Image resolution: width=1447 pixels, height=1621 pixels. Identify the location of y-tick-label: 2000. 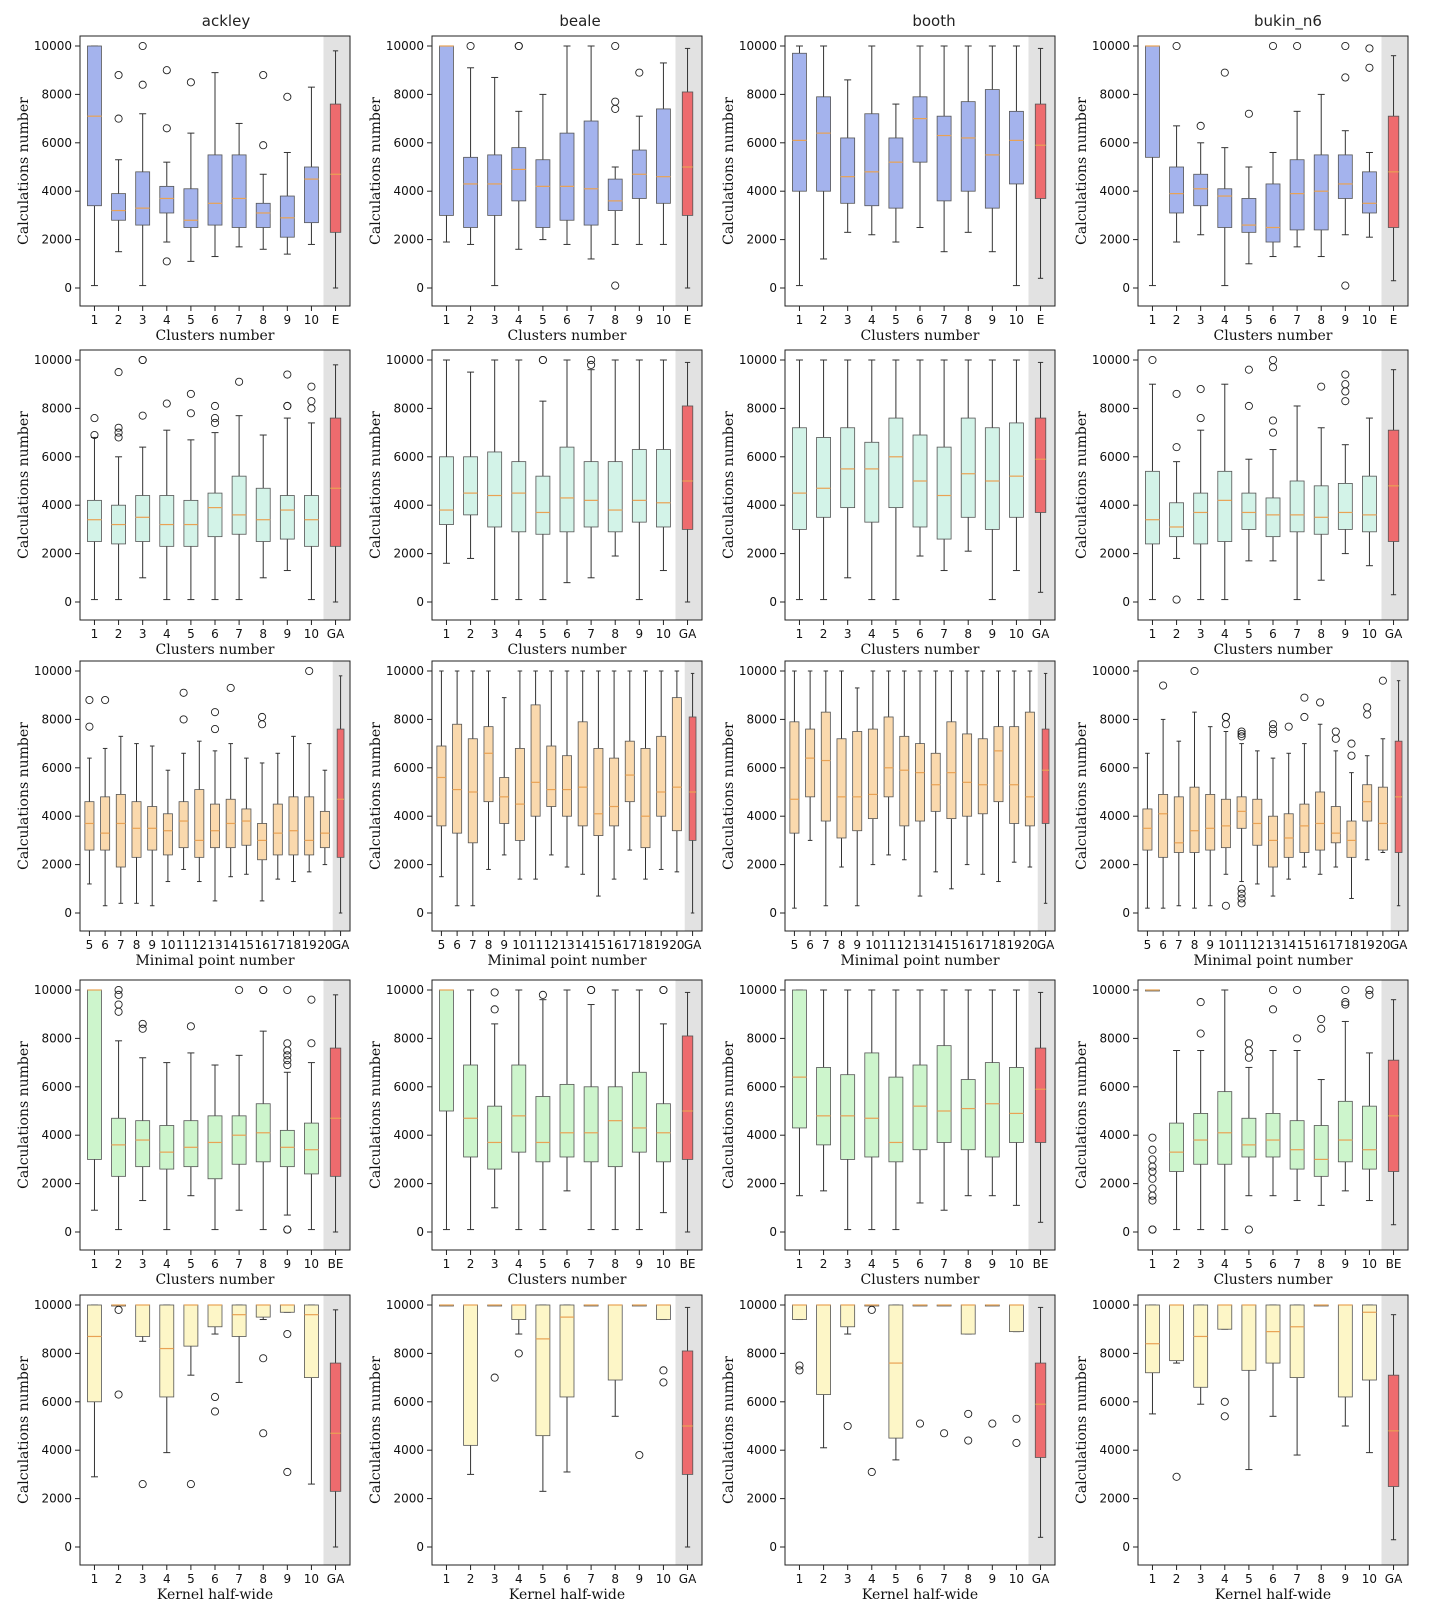
(761, 865).